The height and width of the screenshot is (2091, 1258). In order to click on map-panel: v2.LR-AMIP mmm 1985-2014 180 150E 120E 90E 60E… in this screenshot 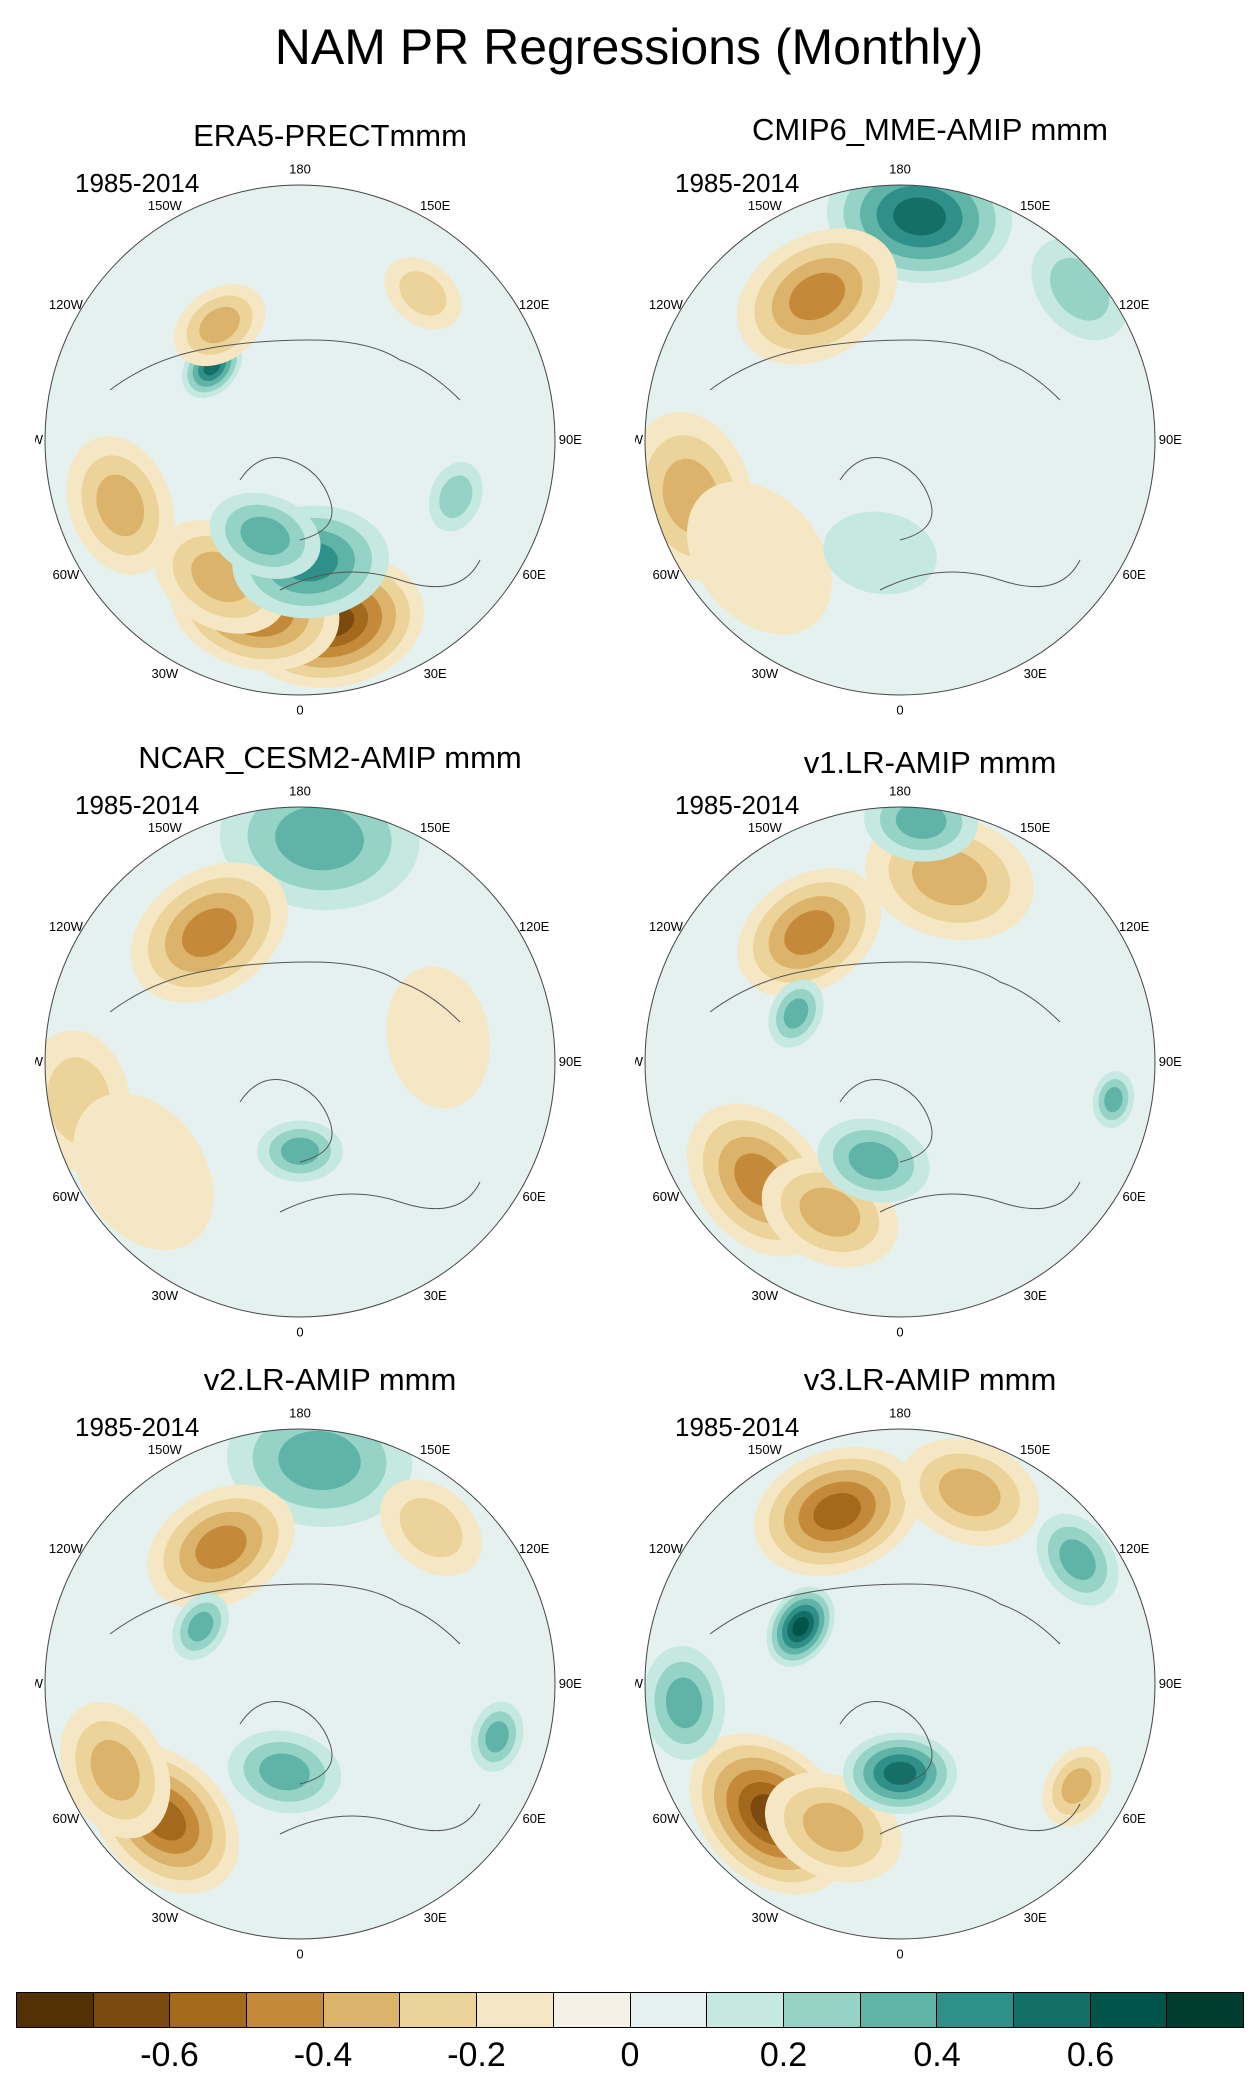, I will do `click(350, 1672)`.